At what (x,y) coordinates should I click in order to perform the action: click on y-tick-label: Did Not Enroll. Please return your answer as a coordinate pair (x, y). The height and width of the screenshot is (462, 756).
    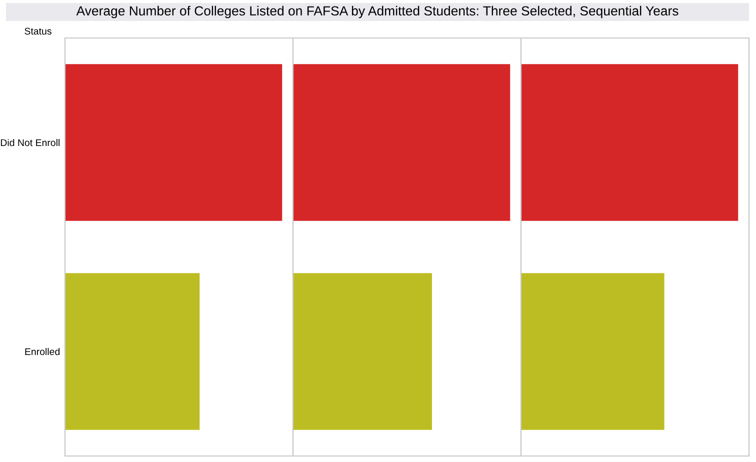
    Looking at the image, I should click on (30, 142).